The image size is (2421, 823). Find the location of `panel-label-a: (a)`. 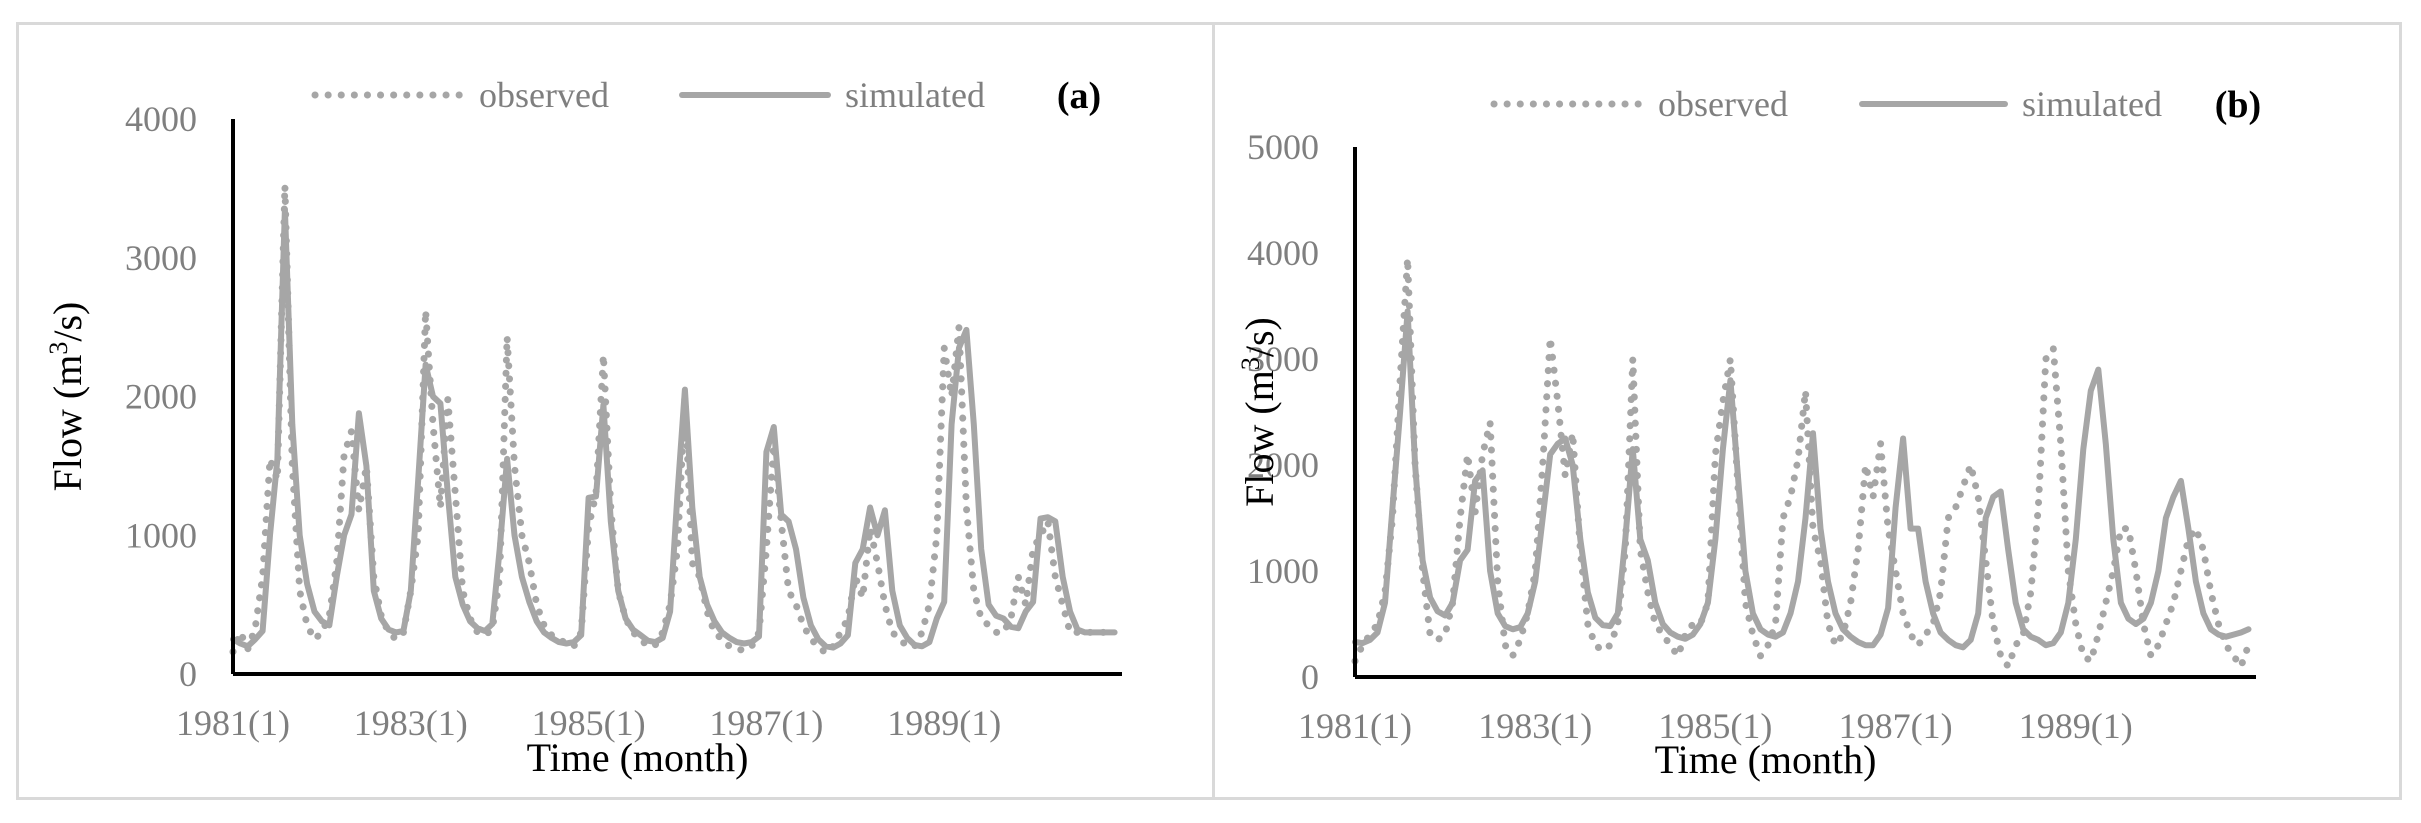

panel-label-a: (a) is located at coordinates (1079, 96).